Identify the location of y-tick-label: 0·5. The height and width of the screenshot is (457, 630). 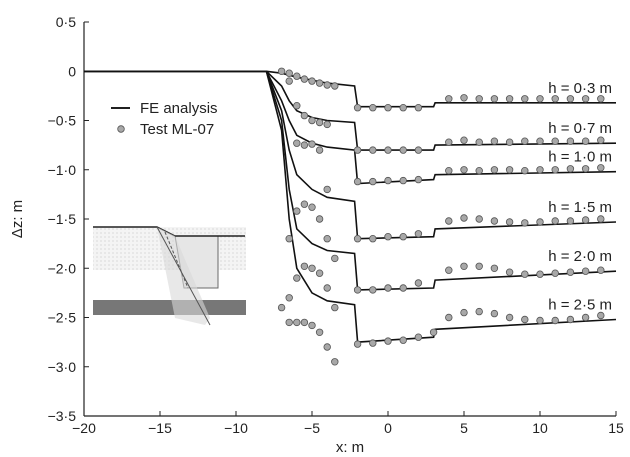
(66, 22).